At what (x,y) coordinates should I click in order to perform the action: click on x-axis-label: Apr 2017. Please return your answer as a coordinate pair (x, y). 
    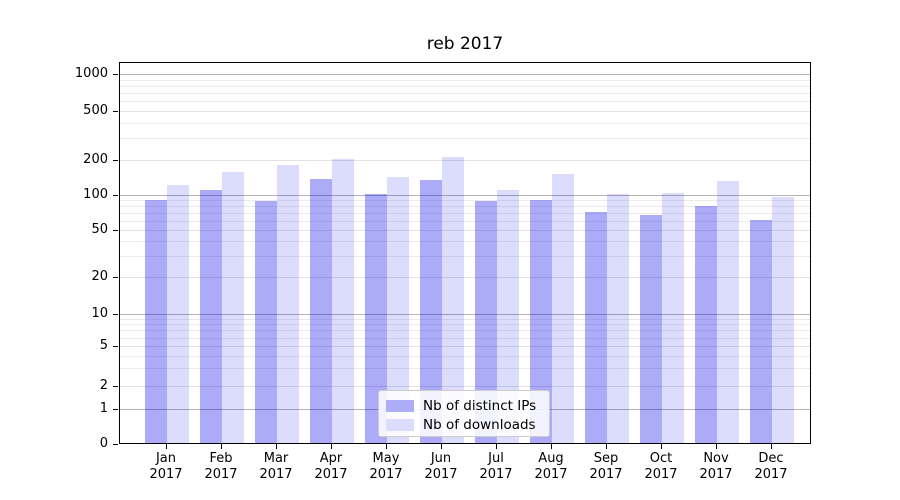
    Looking at the image, I should click on (331, 466).